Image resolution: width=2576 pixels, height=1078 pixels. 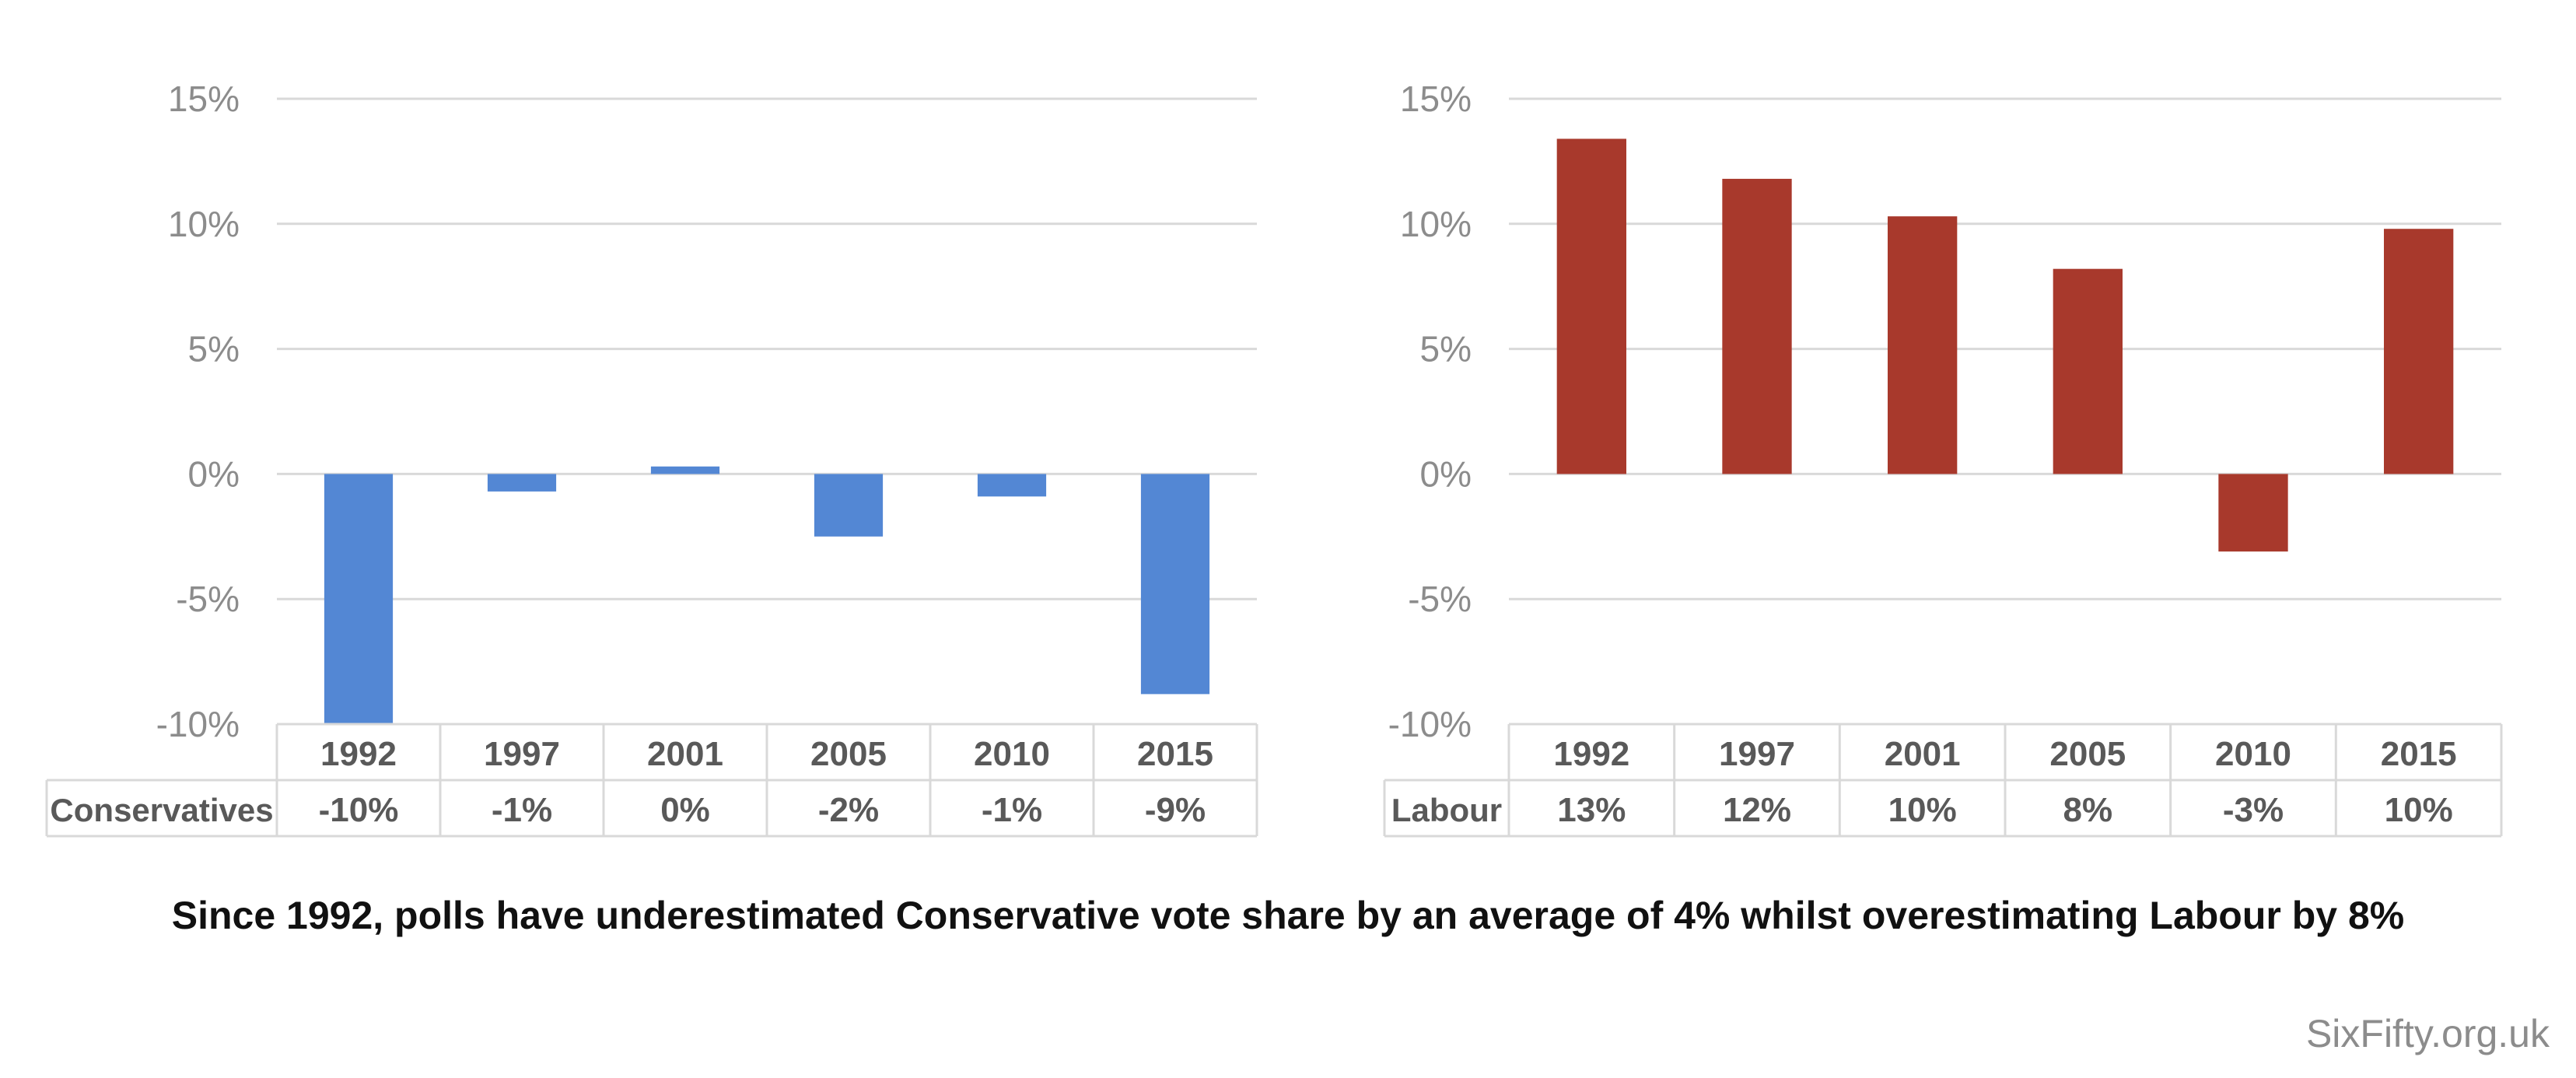 I want to click on bar-labour-2015, so click(x=2419, y=351).